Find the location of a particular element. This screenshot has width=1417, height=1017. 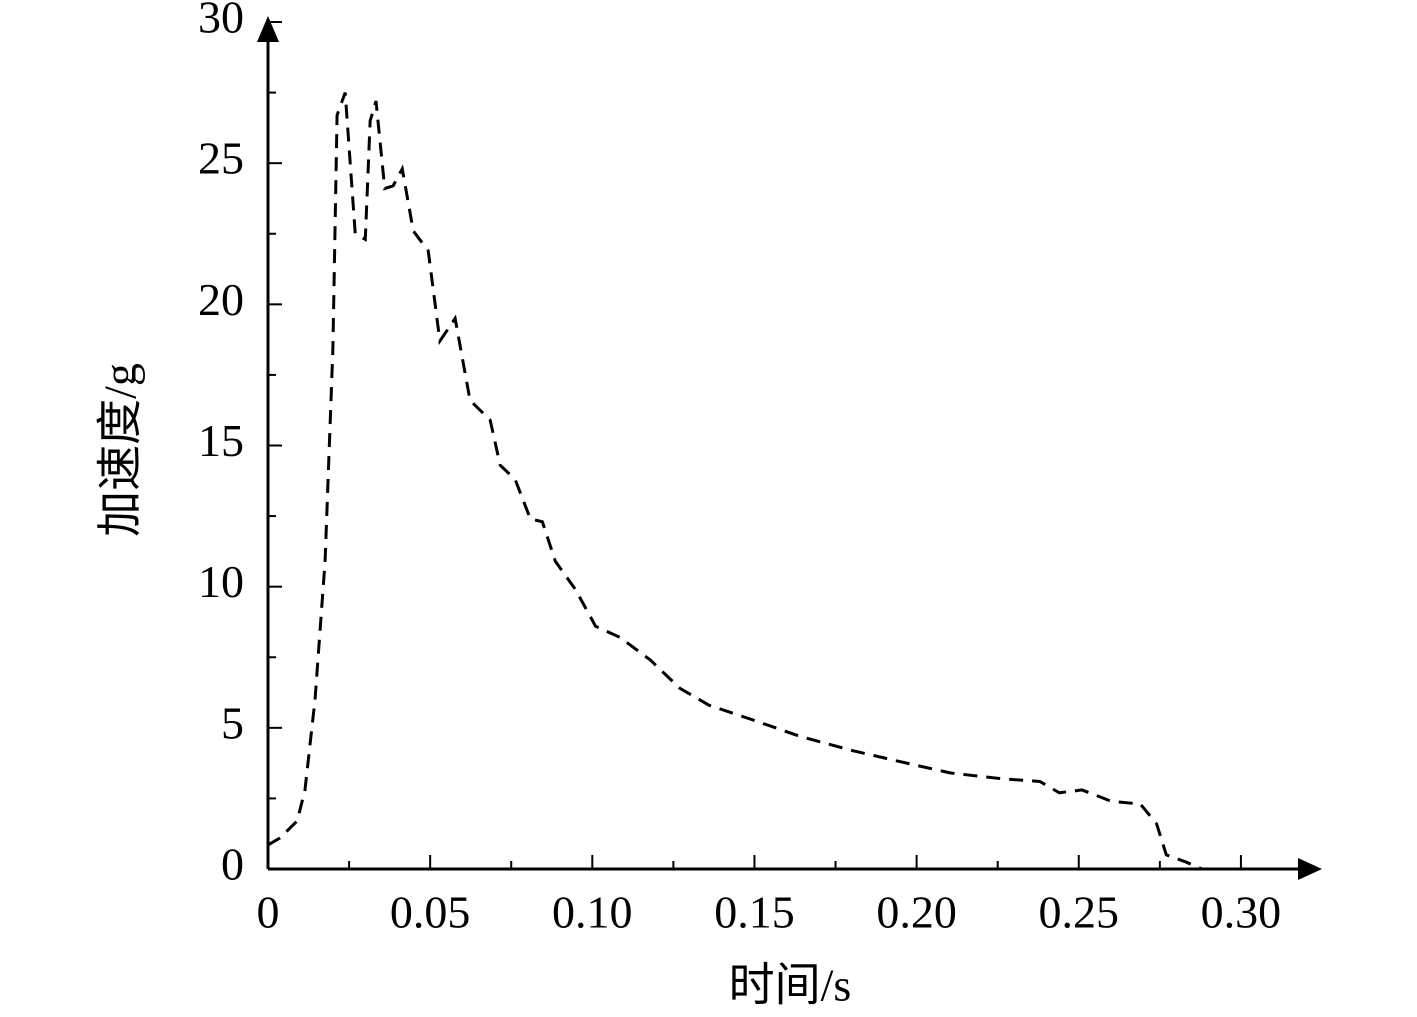

y-tick-label: 5 is located at coordinates (232, 722).